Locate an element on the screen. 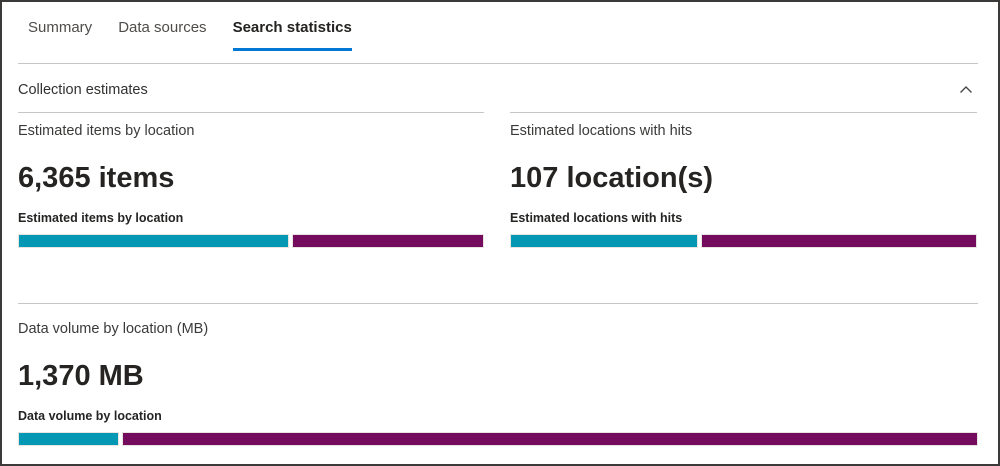  card-title: Estimated items by location is located at coordinates (106, 131).